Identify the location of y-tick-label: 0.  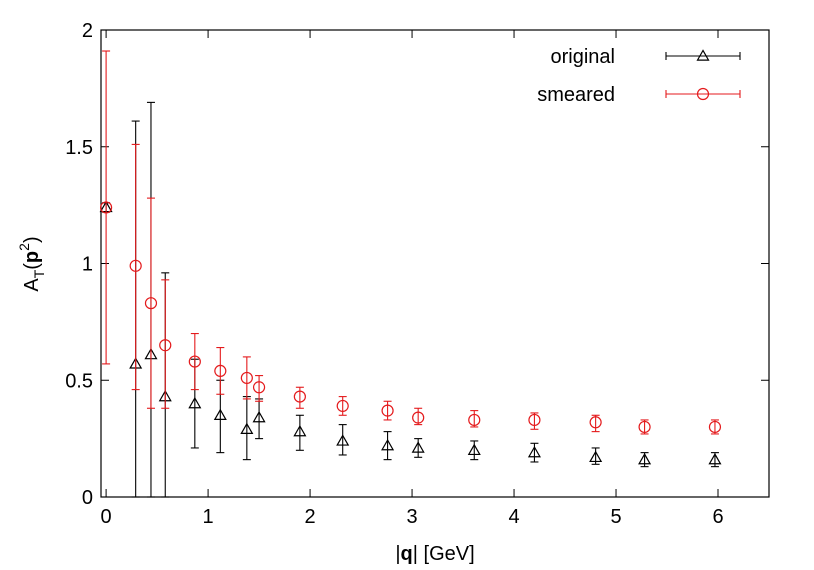
(87, 498).